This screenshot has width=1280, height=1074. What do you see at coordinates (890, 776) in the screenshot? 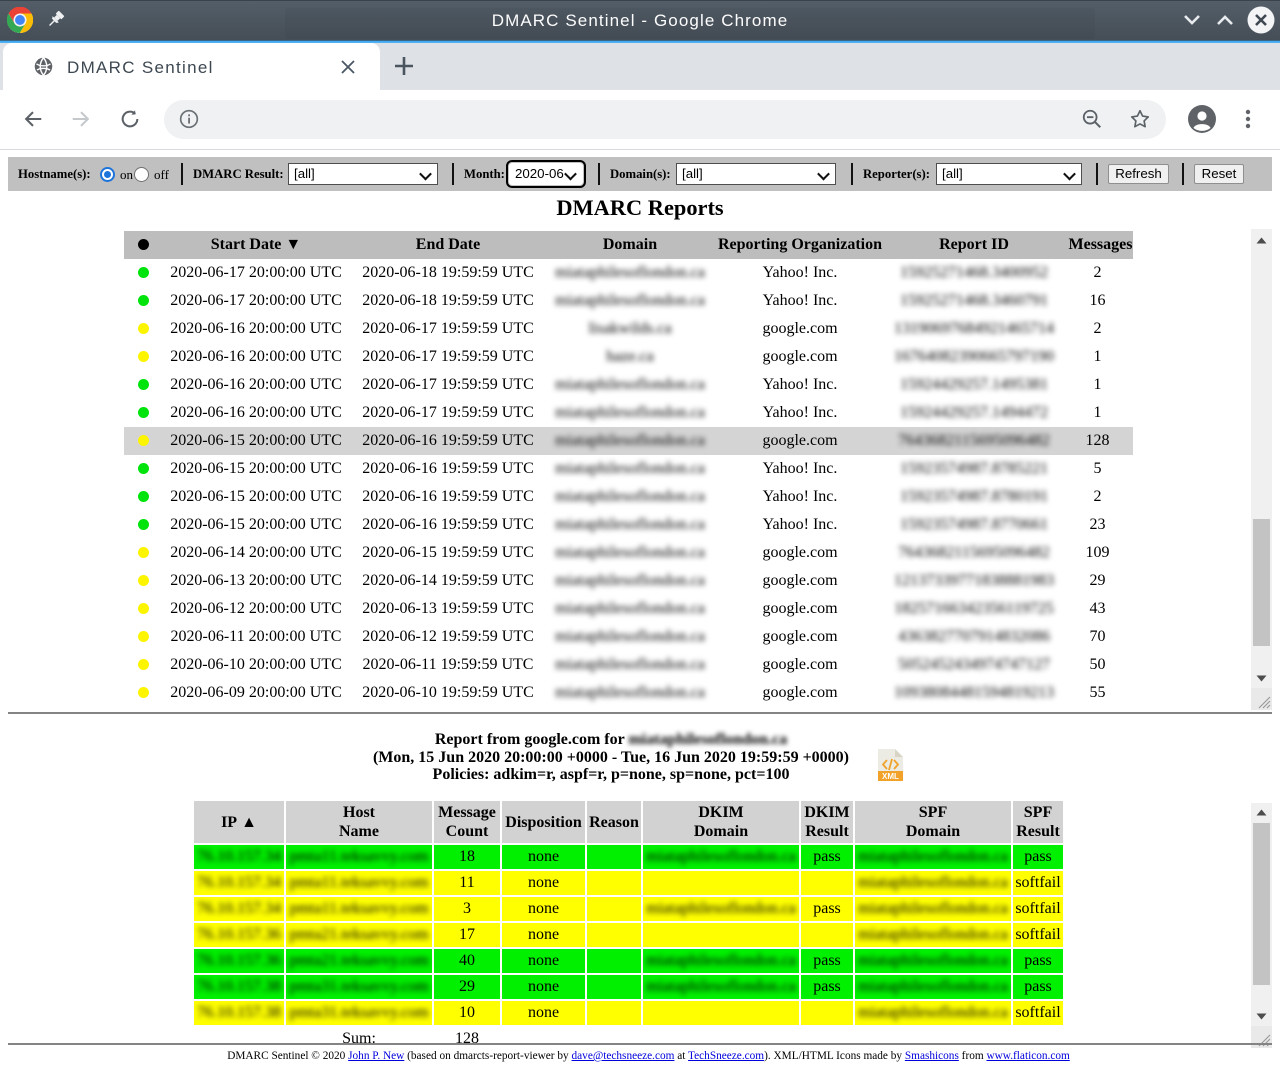
I see `svg-text: XML` at bounding box center [890, 776].